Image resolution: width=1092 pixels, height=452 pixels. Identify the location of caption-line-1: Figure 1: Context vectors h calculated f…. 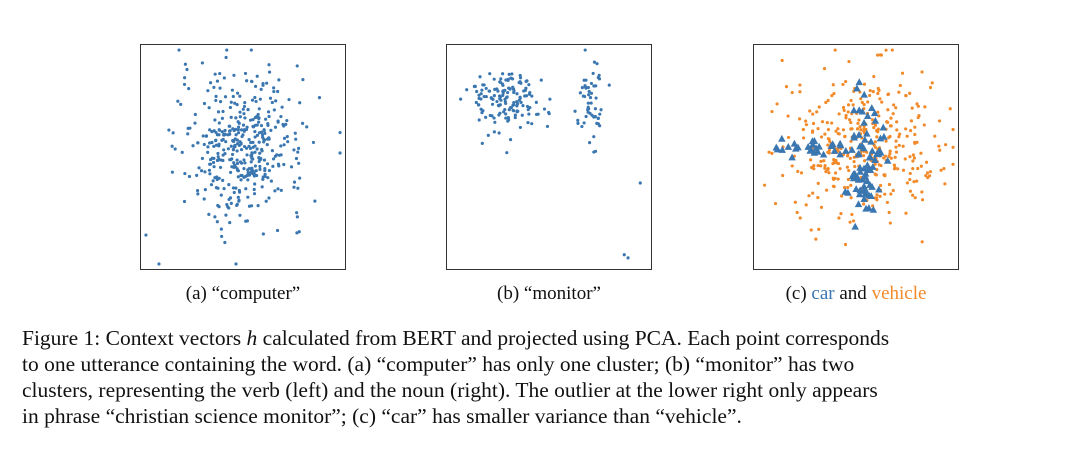
(552, 338).